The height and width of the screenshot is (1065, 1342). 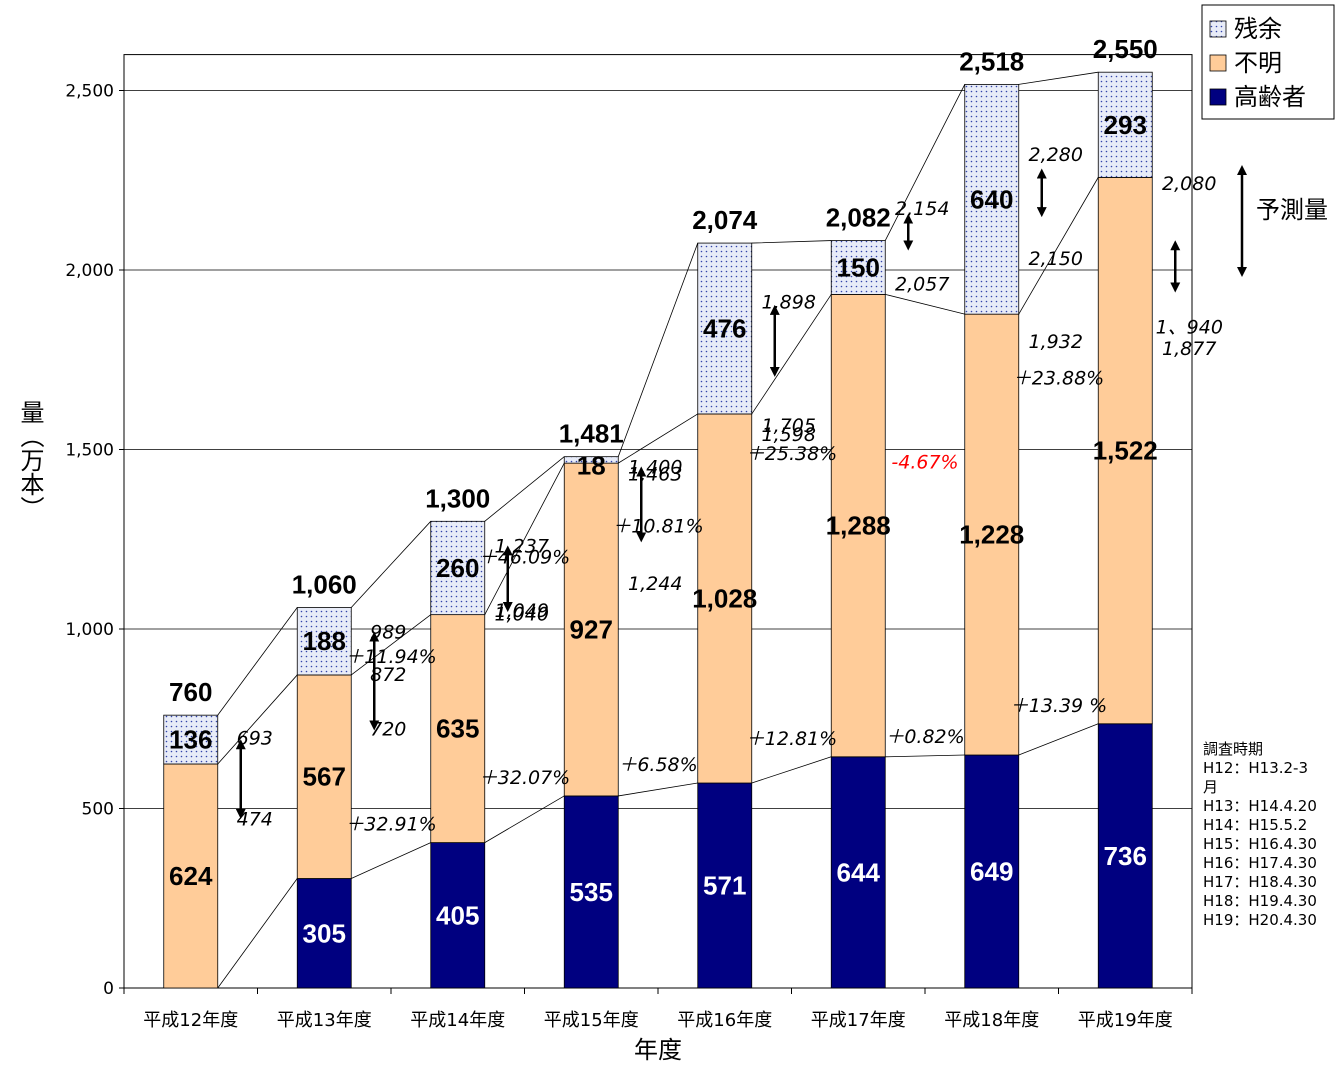 I want to click on segment-value-label: 476, so click(x=724, y=329).